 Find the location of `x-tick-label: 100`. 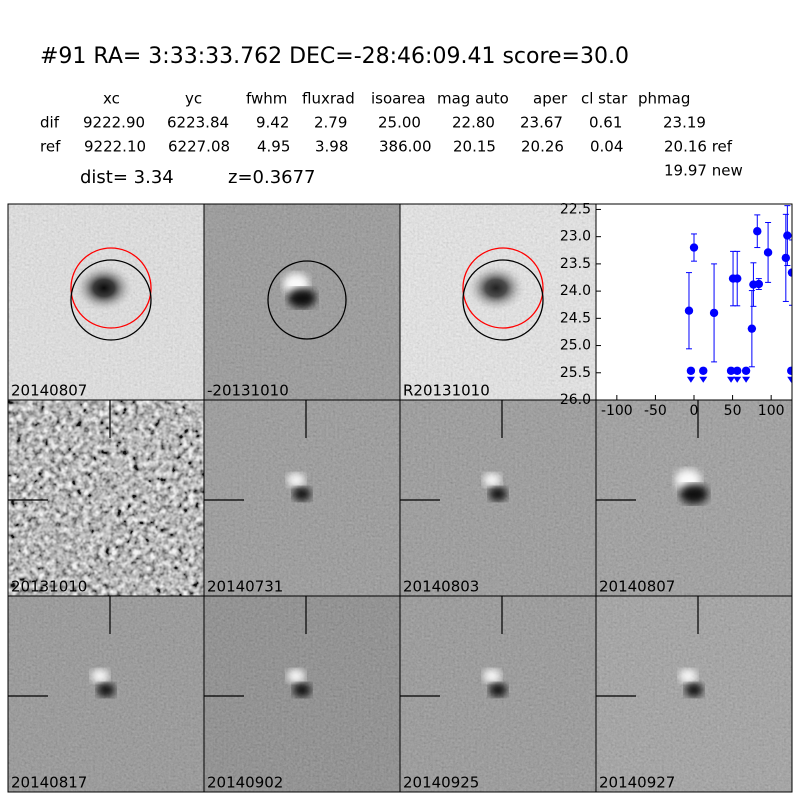

x-tick-label: 100 is located at coordinates (771, 411).